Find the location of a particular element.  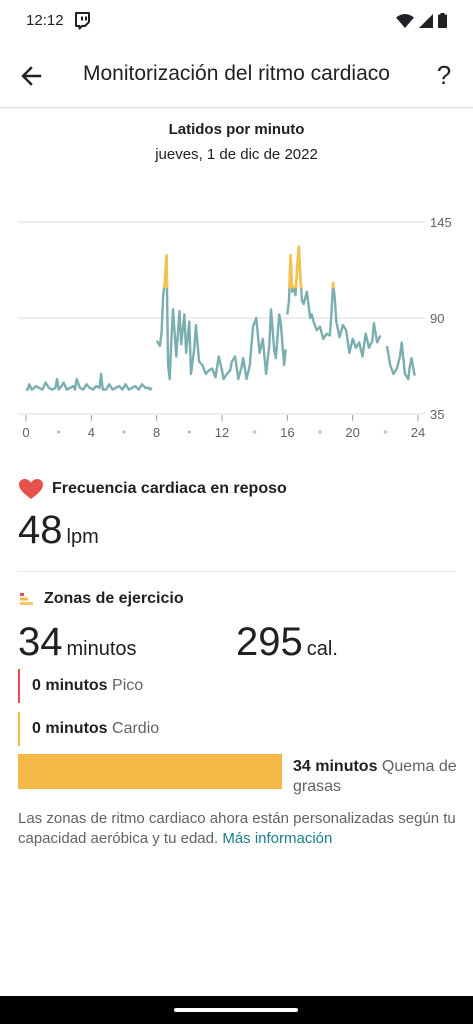

cardio-zone-bar is located at coordinates (19, 729).